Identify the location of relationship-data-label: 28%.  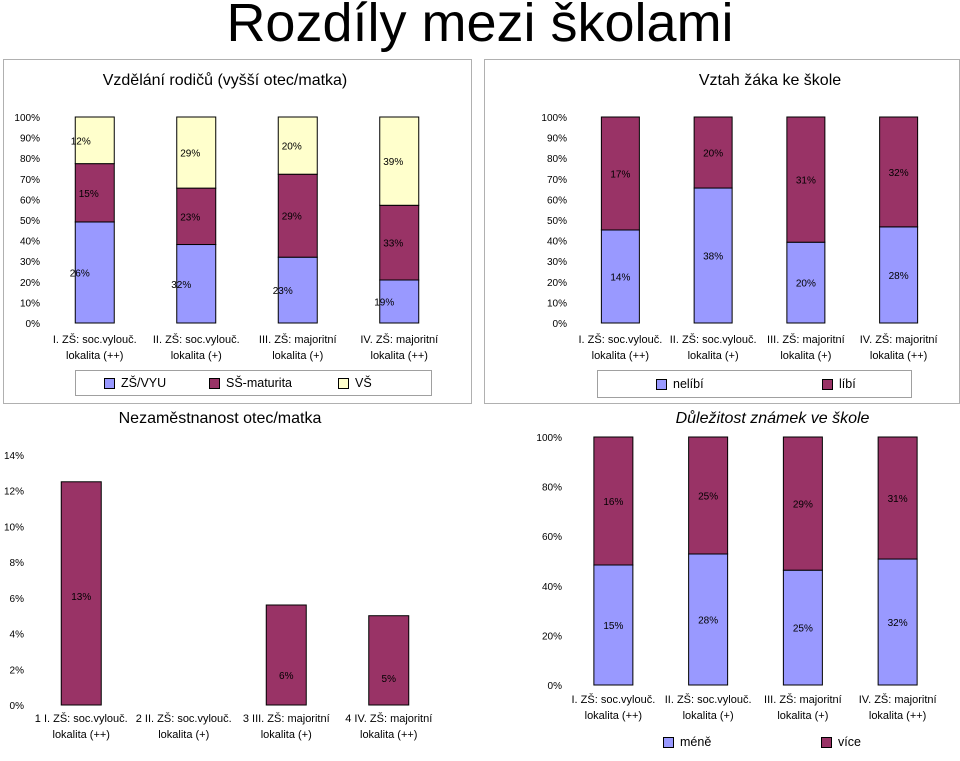
(899, 276).